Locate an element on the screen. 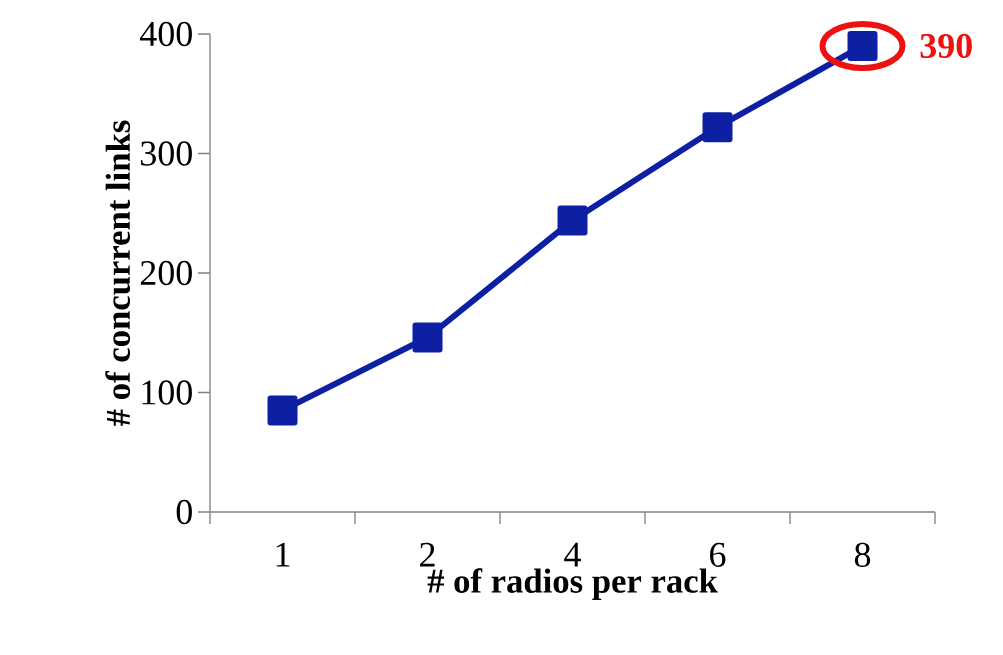 The image size is (1003, 655). x-tick-label: 8 is located at coordinates (862, 554).